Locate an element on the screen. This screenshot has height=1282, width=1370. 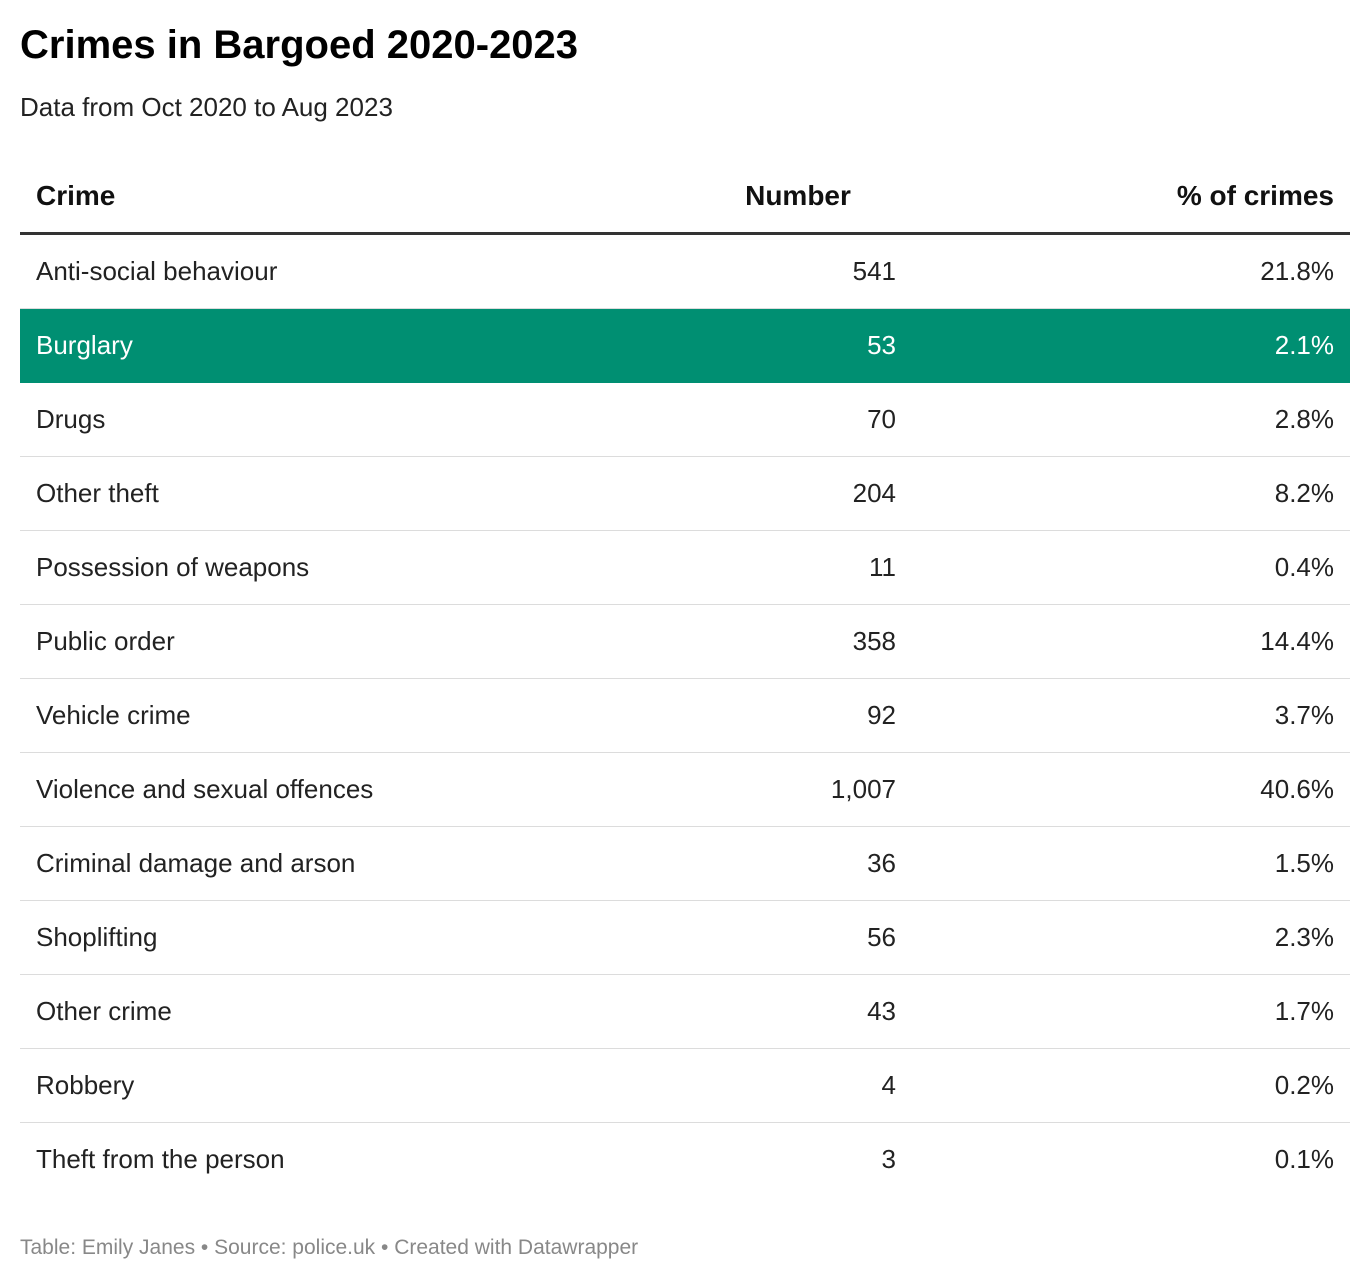
table-row: Shoplifting 56 2.3% is located at coordinates (685, 937).